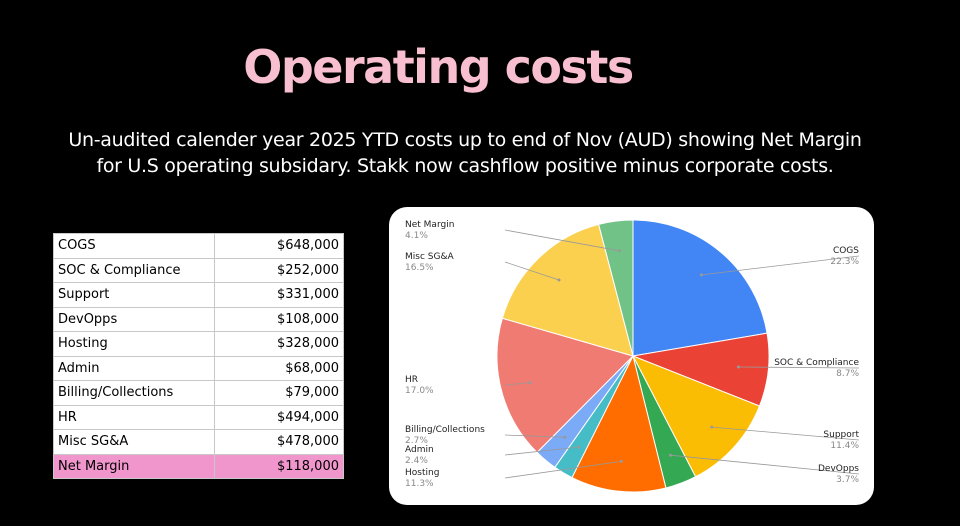 This screenshot has height=526, width=960. I want to click on leader-dot-soc-compliance, so click(738, 367).